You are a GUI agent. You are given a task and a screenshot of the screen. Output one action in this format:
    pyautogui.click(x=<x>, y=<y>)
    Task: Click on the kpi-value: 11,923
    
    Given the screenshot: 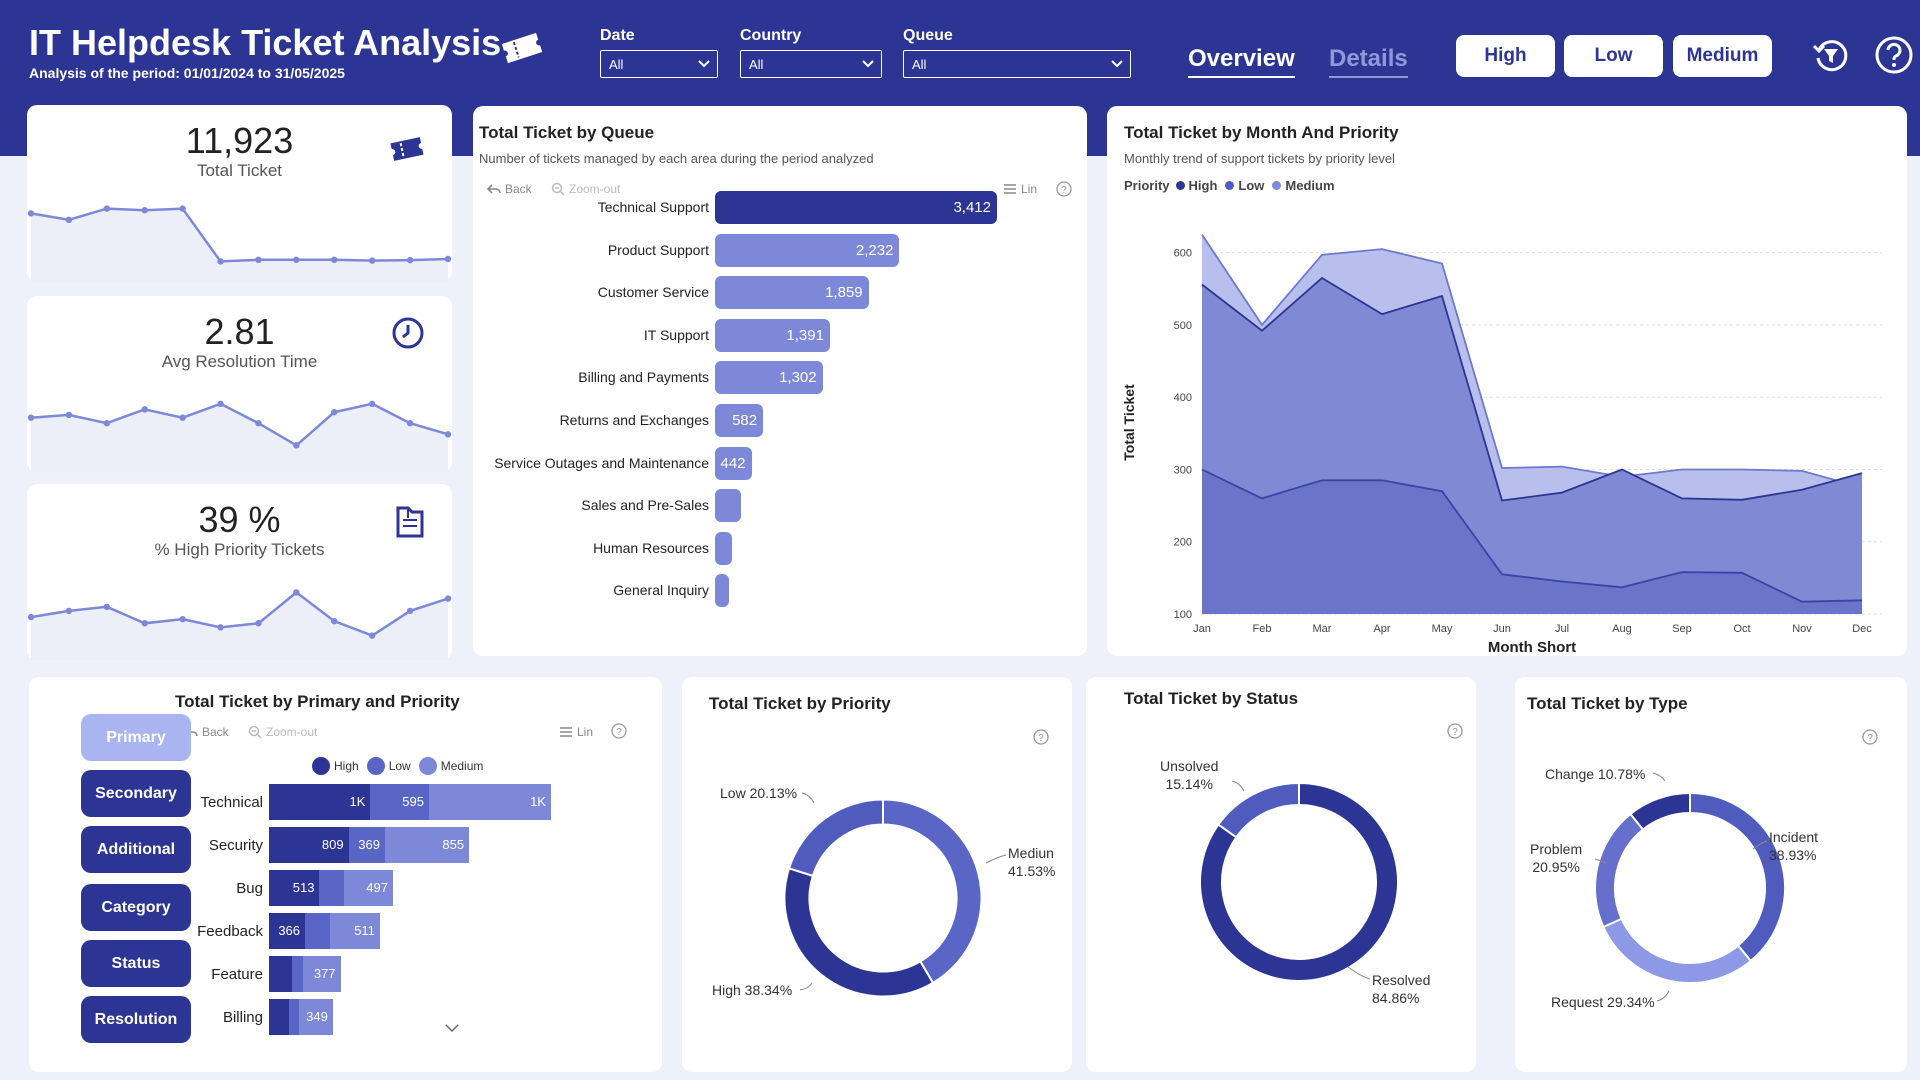 What is the action you would take?
    pyautogui.click(x=239, y=140)
    